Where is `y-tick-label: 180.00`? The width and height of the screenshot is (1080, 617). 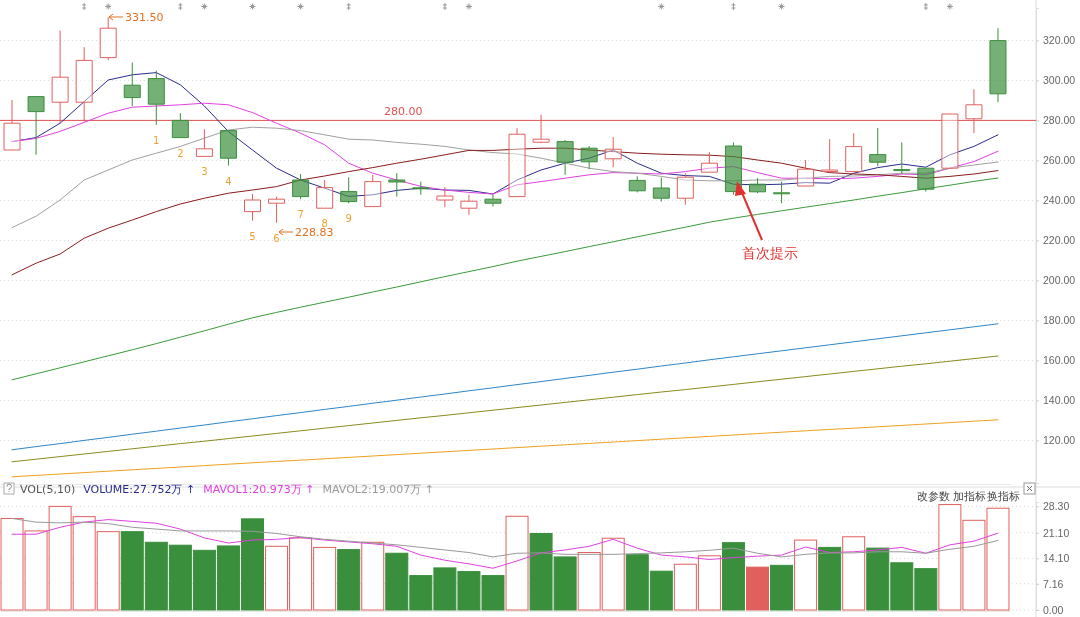
y-tick-label: 180.00 is located at coordinates (1059, 320).